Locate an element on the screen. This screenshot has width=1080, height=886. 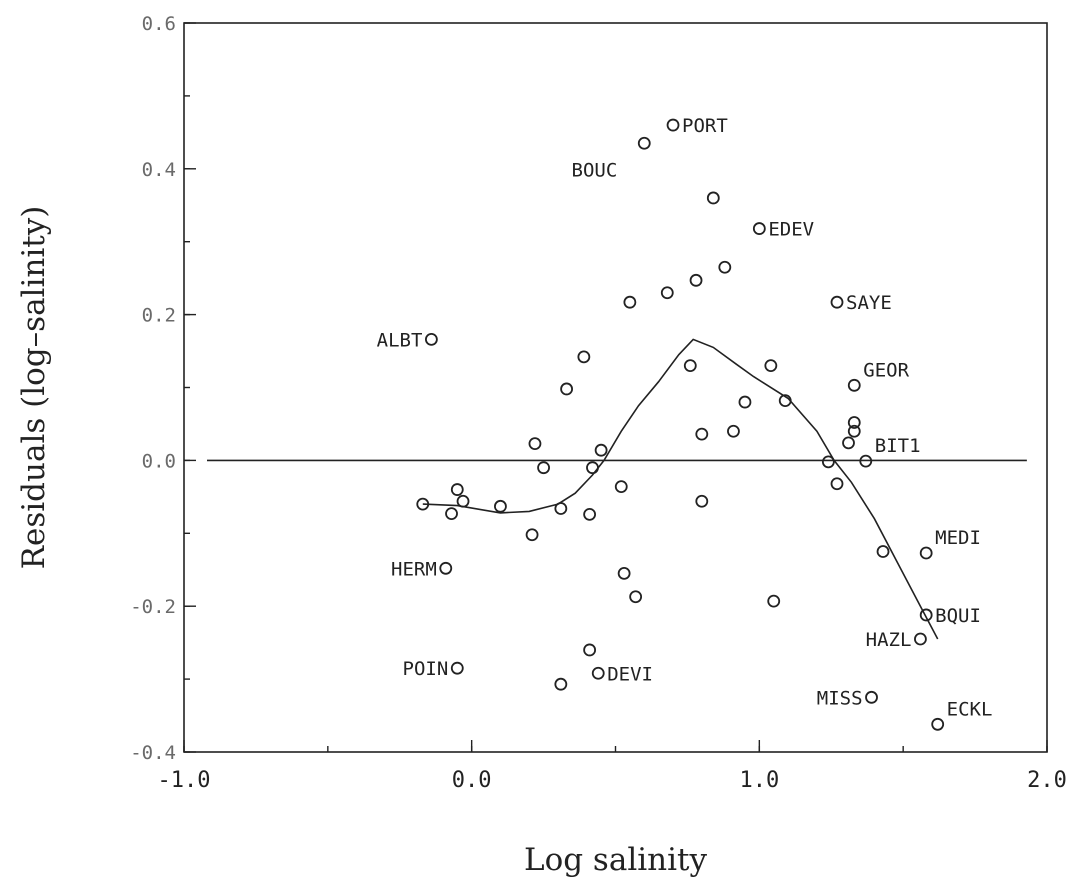
y-tick-label: 0.0 is located at coordinates (159, 461).